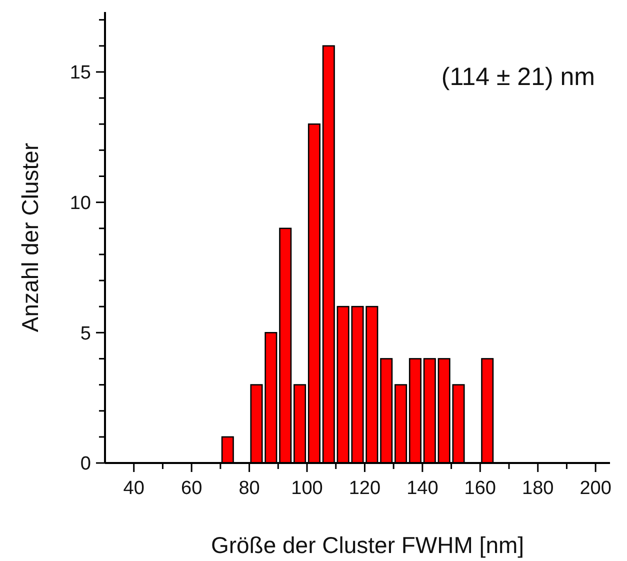  I want to click on x-axis-title: Größe der Cluster FWHM [nm], so click(367, 545).